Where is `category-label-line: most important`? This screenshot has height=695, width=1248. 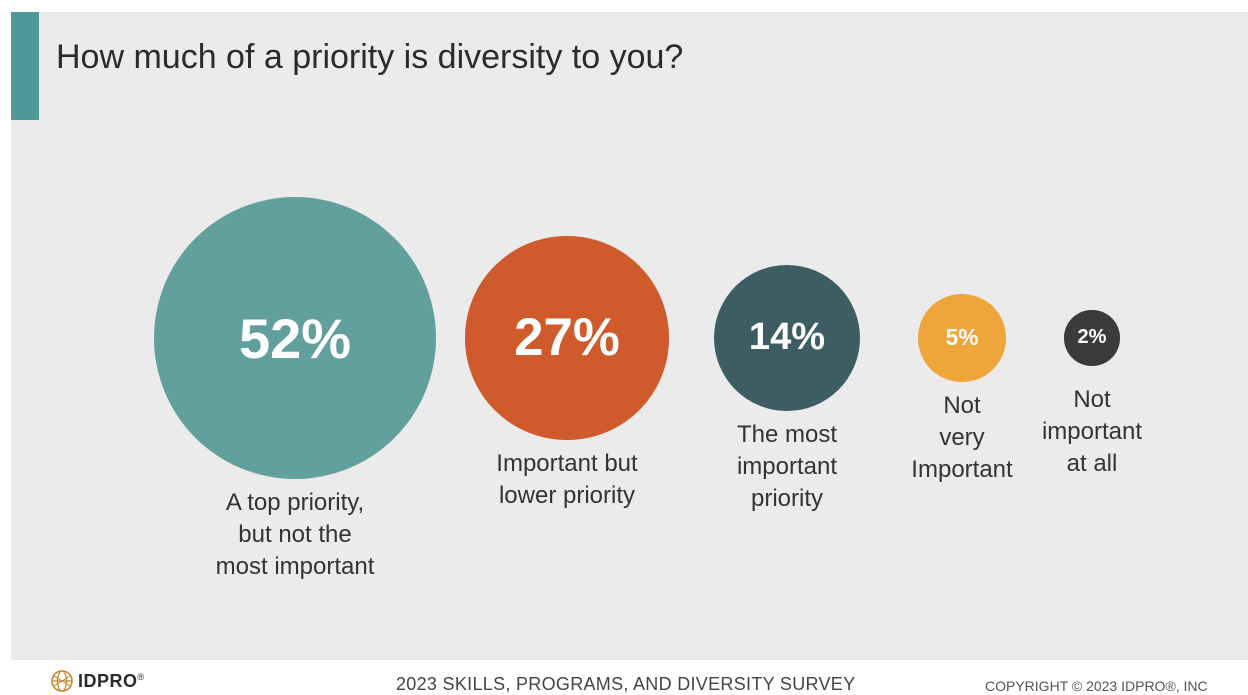
category-label-line: most important is located at coordinates (295, 566).